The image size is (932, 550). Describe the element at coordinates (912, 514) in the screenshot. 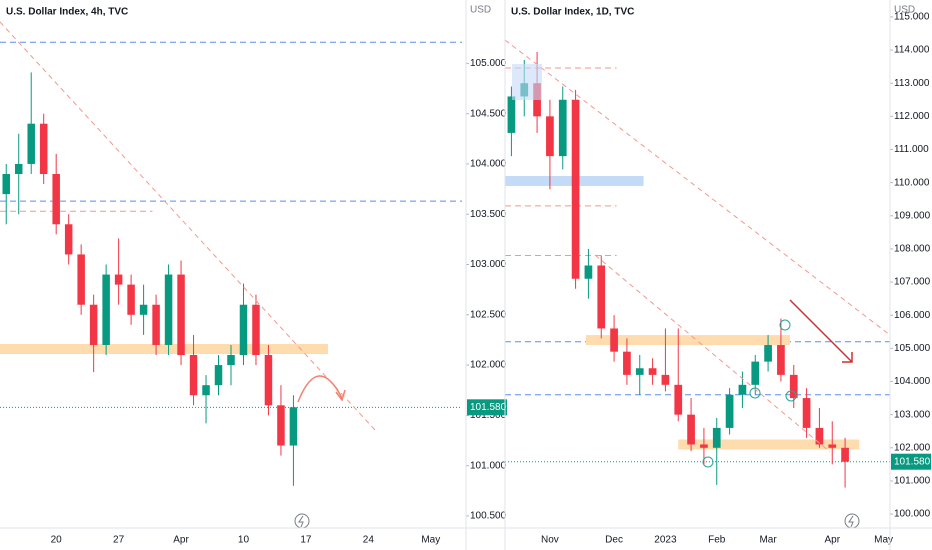

I see `y-tick-label: 100.000` at that location.